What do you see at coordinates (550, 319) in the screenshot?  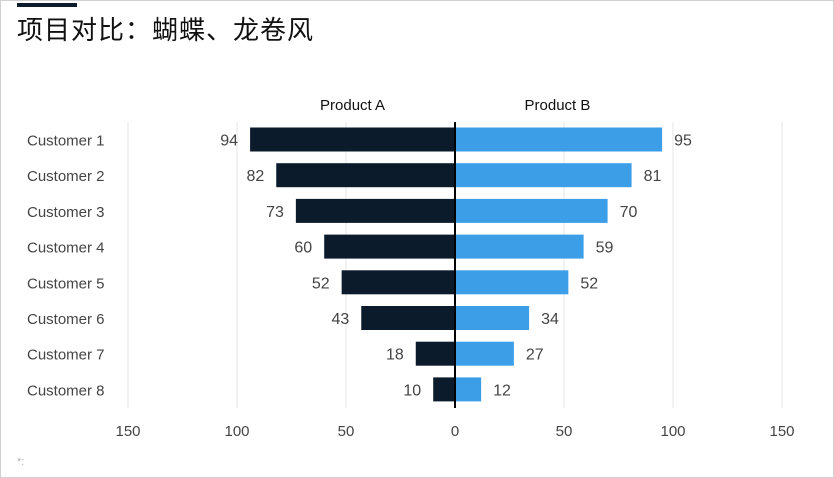 I see `data-label-product-b: 34` at bounding box center [550, 319].